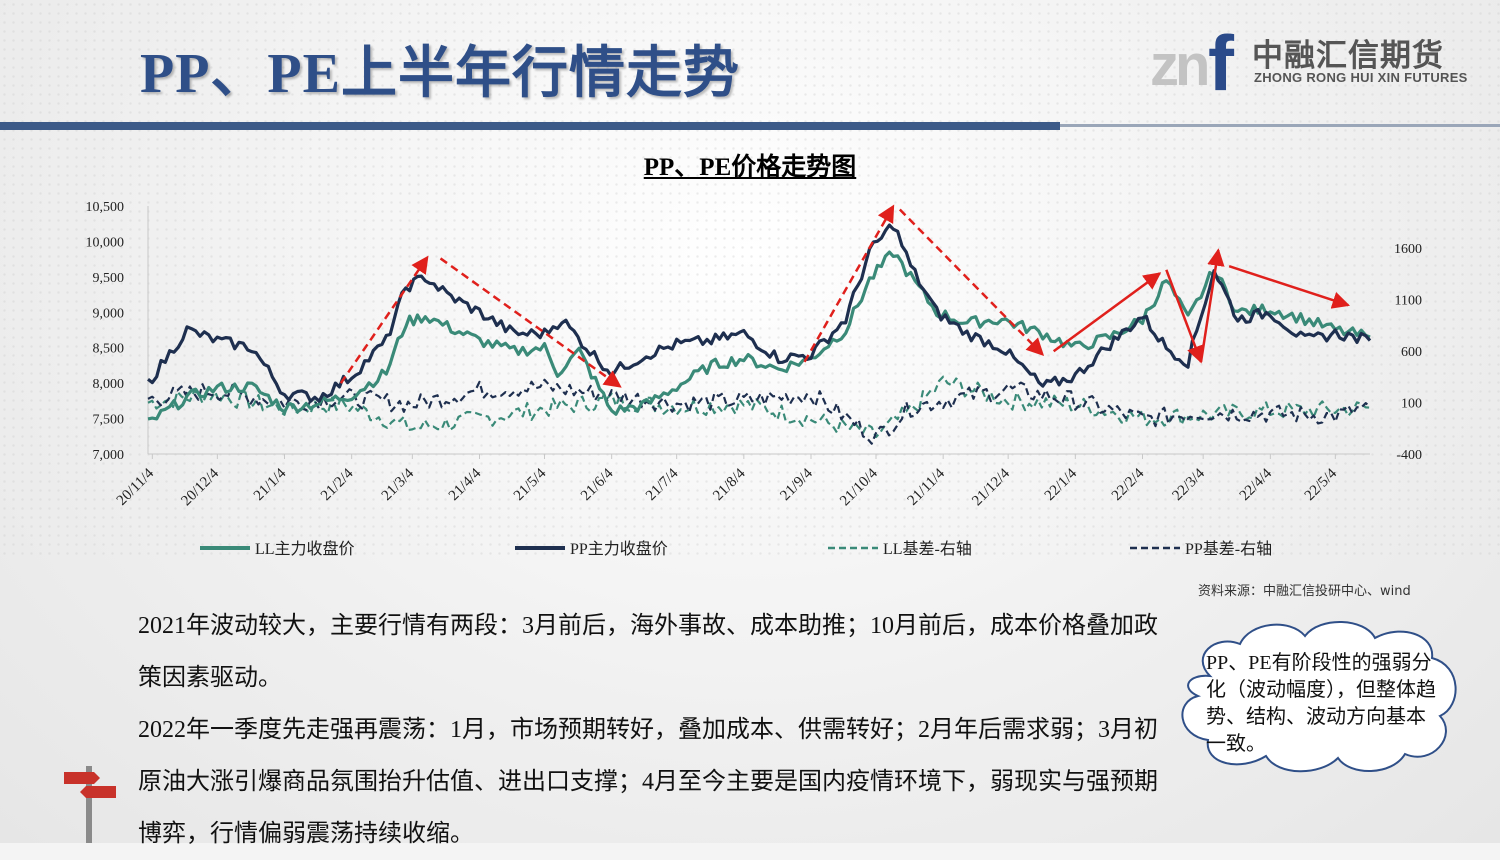 The width and height of the screenshot is (1500, 860). What do you see at coordinates (1304, 591) in the screenshot?
I see `data-source: 资料来源：中融汇信投研中心、wind` at bounding box center [1304, 591].